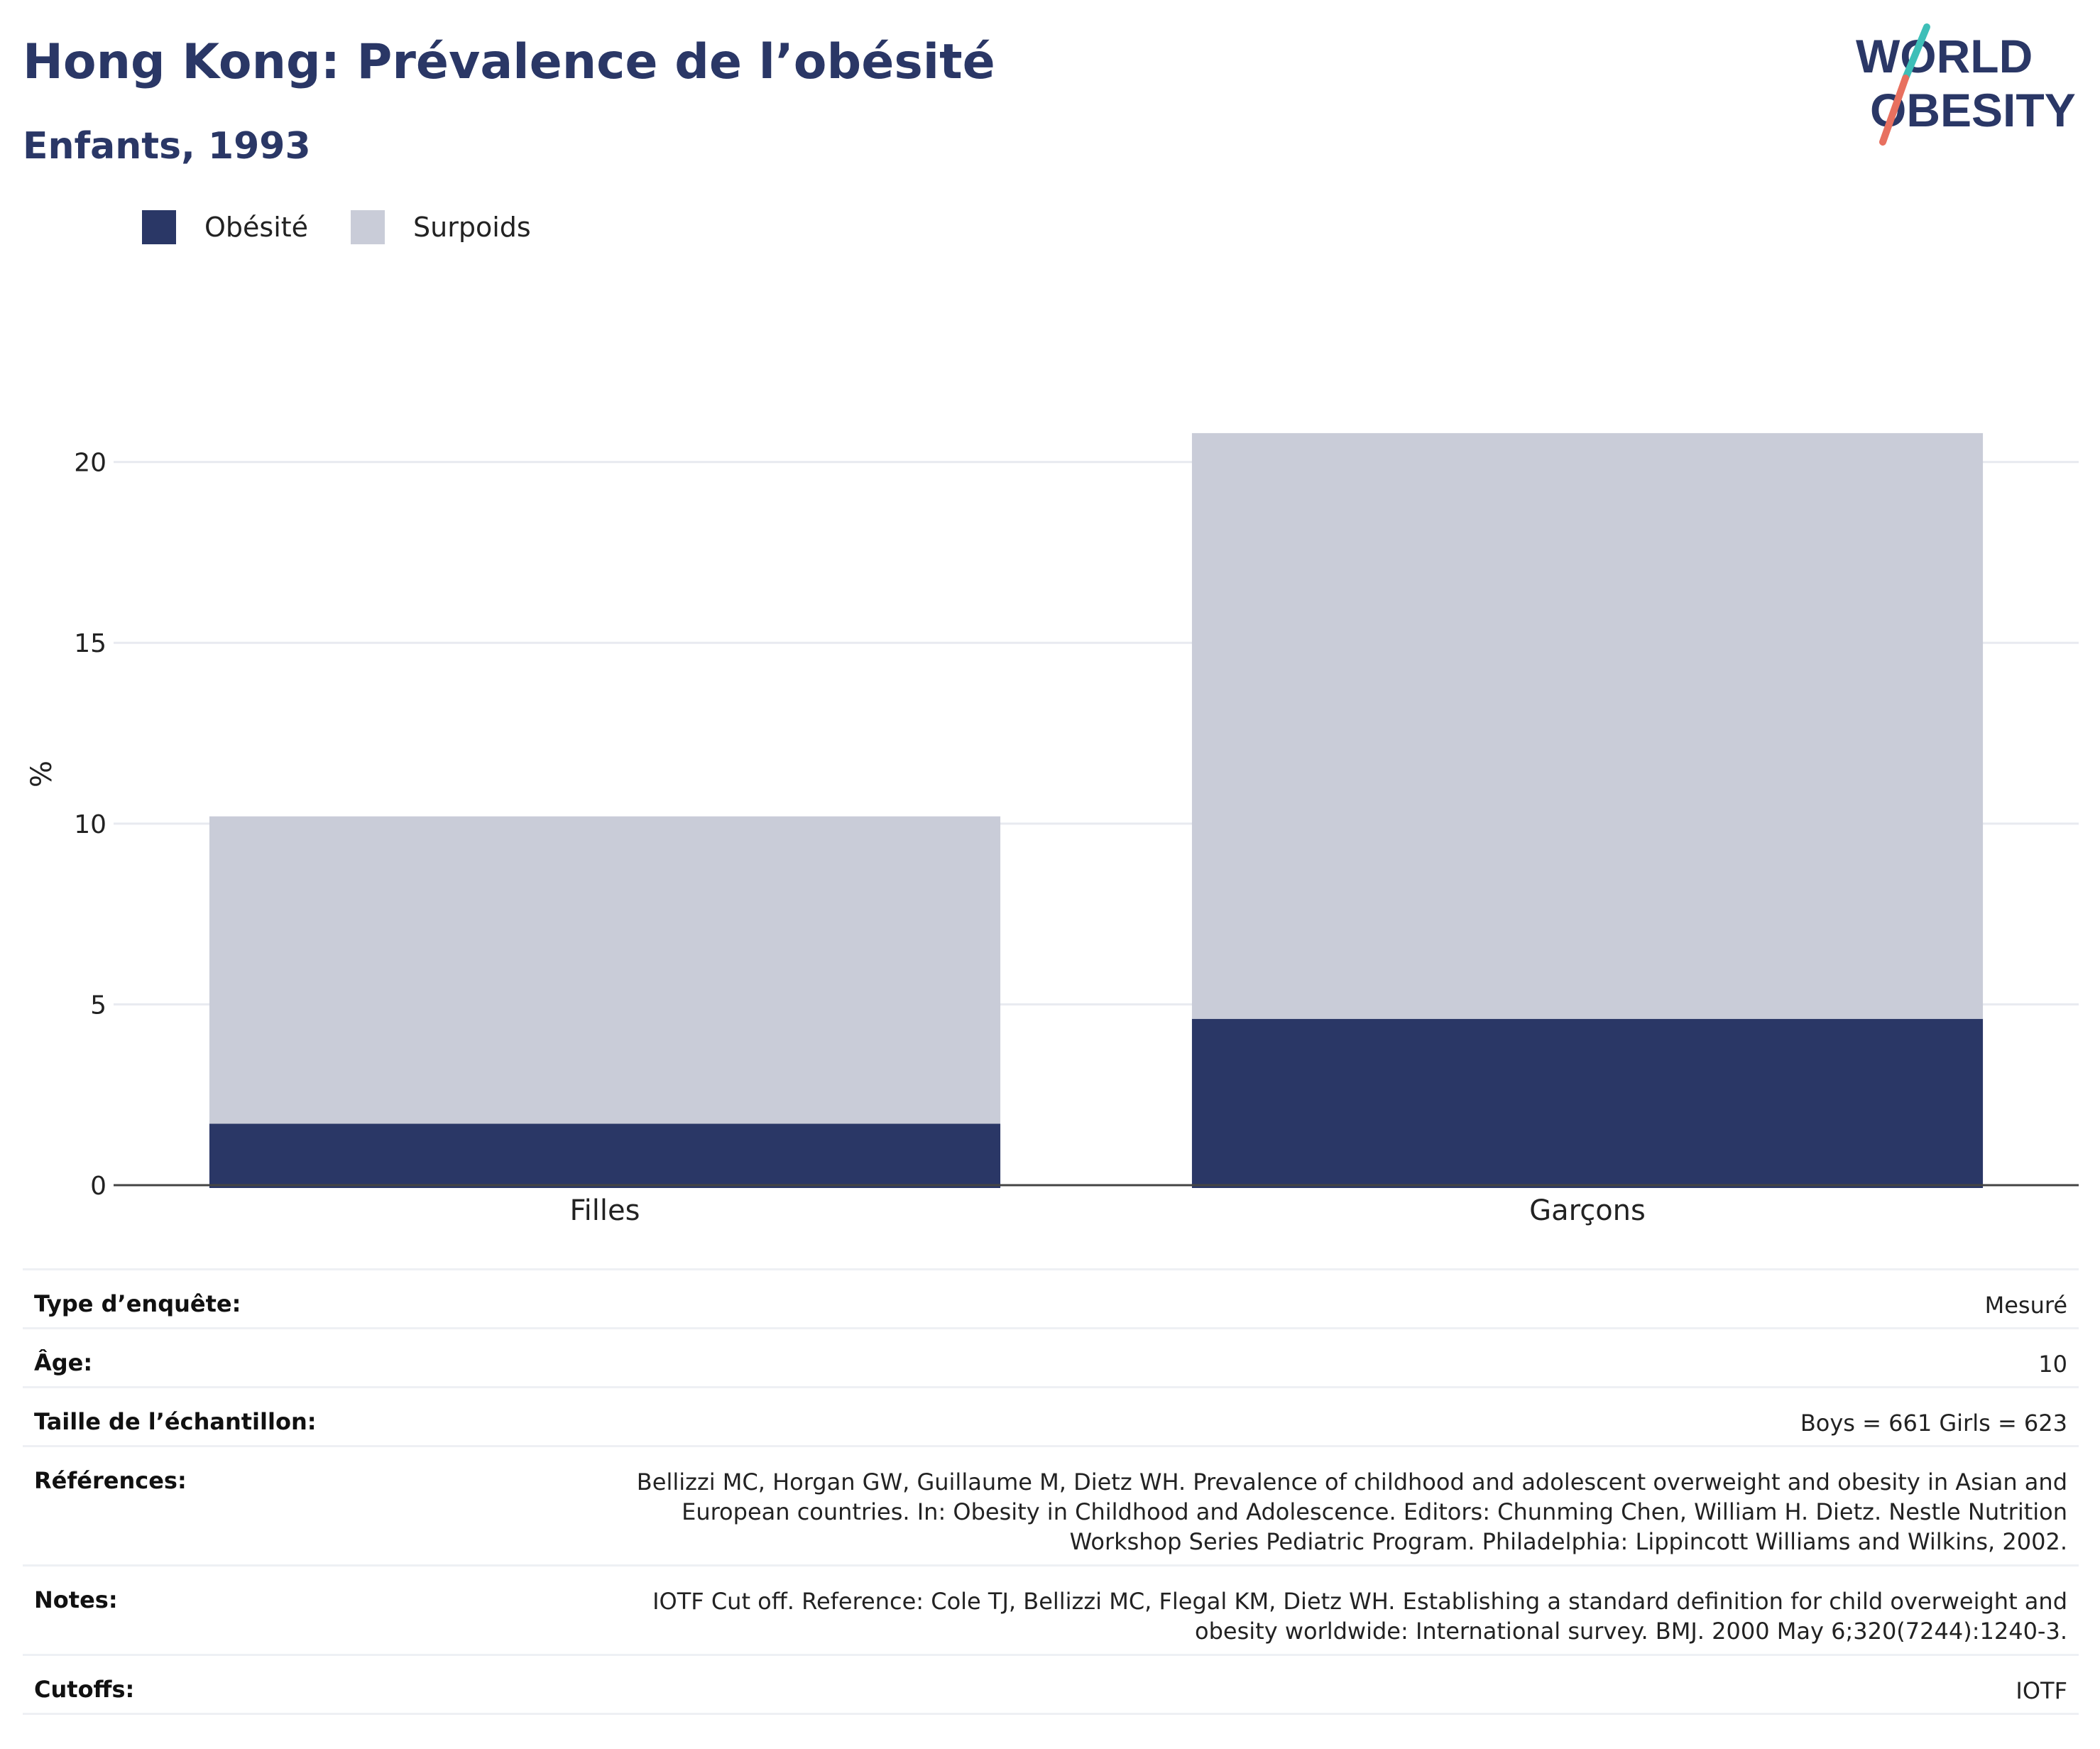  I want to click on logo-text-obesity: OBESITY, so click(1973, 110).